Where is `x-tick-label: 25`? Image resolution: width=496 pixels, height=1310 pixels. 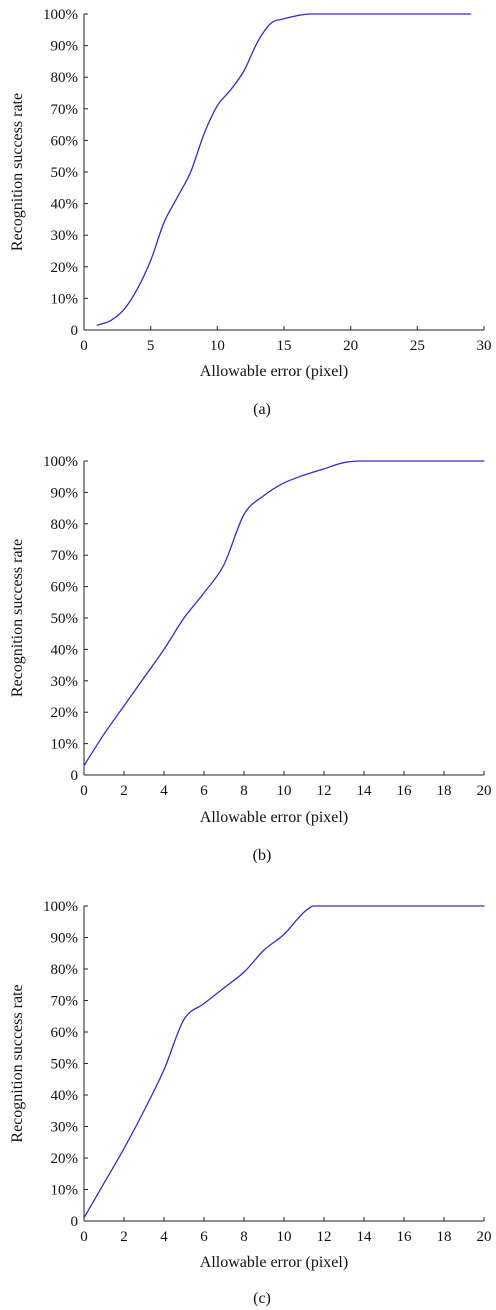
x-tick-label: 25 is located at coordinates (417, 346).